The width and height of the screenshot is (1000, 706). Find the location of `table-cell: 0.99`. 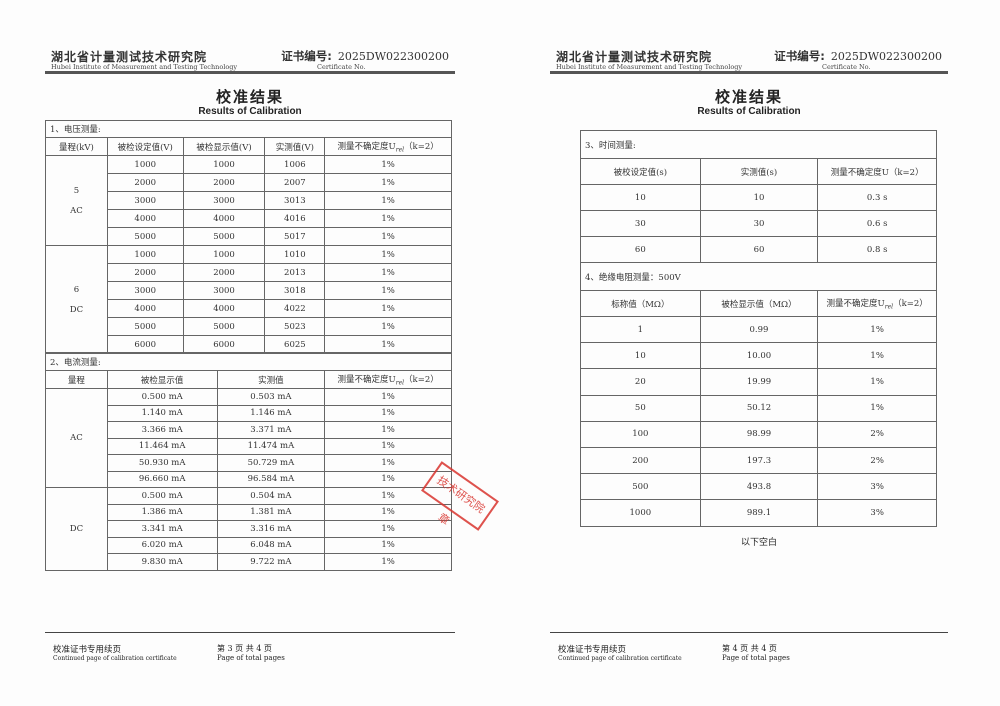

table-cell: 0.99 is located at coordinates (759, 329).